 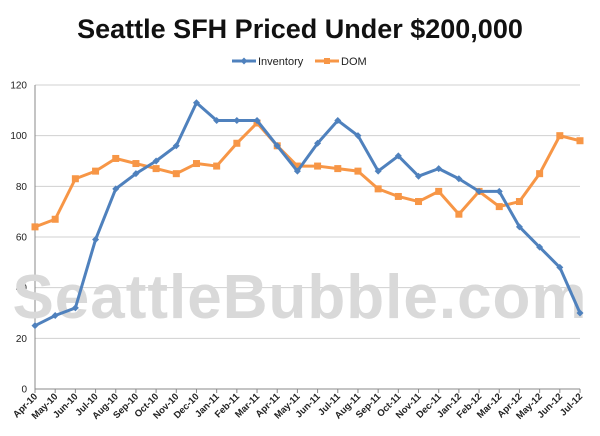 What do you see at coordinates (22, 238) in the screenshot?
I see `y-tick-label: 60` at bounding box center [22, 238].